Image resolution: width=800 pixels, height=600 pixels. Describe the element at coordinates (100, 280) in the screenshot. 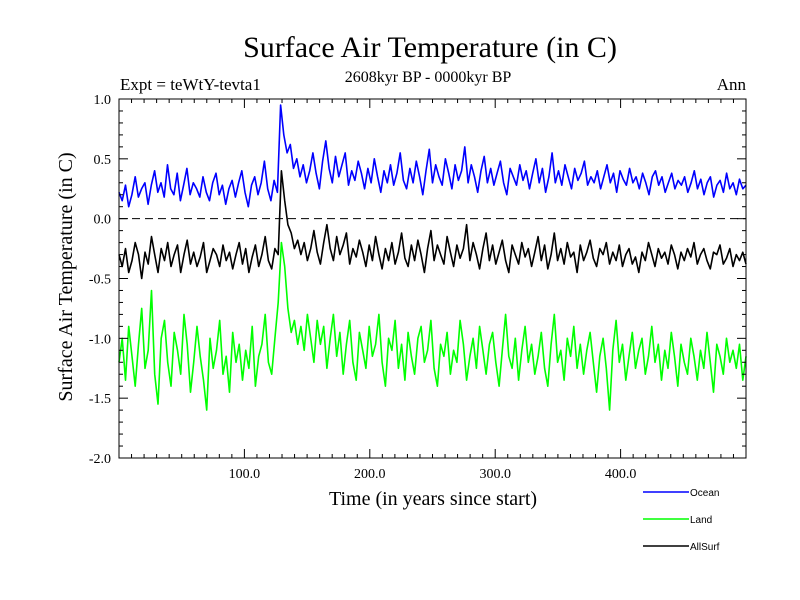

I see `y-tick-label: -0.5` at that location.